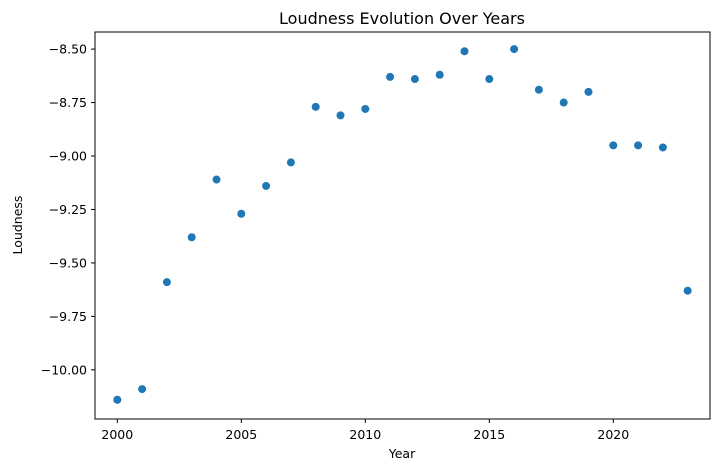  What do you see at coordinates (68, 262) in the screenshot?
I see `y-tick-label: −9.50` at bounding box center [68, 262].